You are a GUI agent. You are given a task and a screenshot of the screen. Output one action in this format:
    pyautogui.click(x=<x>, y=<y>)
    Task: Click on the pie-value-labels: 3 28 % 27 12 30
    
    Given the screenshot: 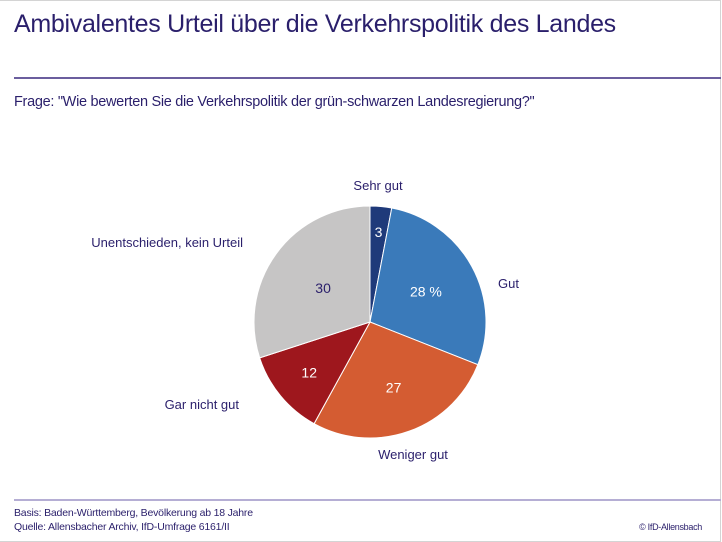 What is the action you would take?
    pyautogui.click(x=371, y=310)
    